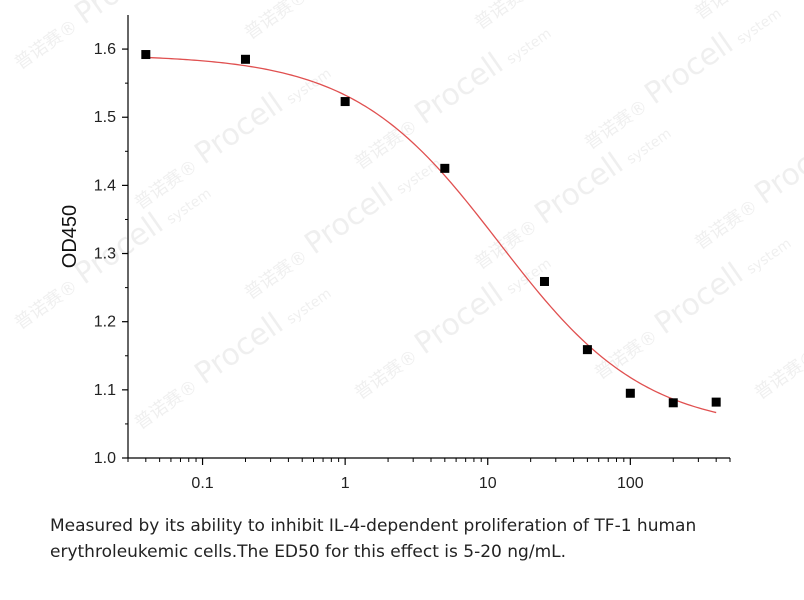  I want to click on y-tick-label: 1.3, so click(105, 254).